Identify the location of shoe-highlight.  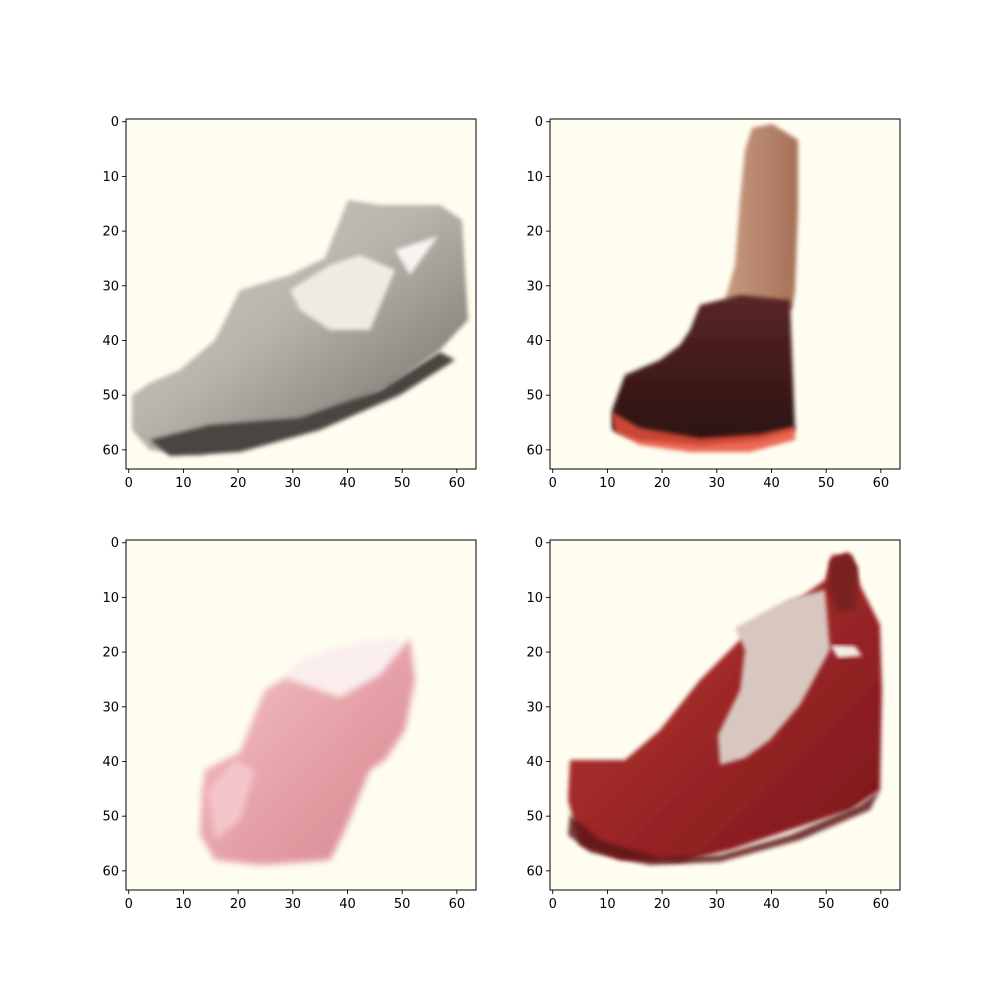
(231, 800).